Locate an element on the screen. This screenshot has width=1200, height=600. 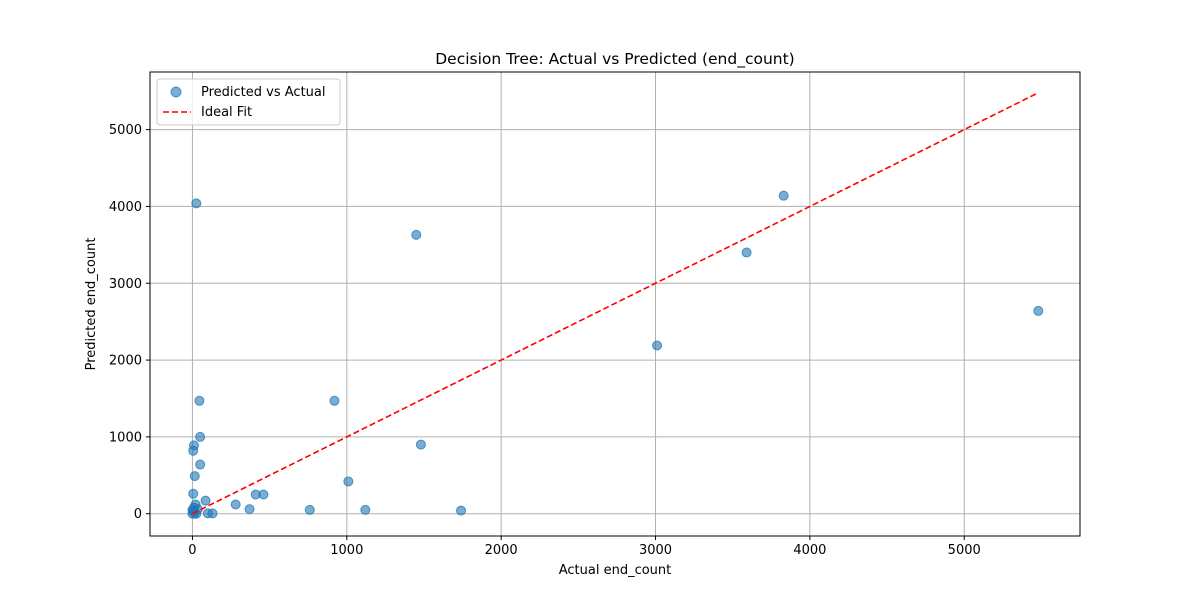
x-tick-label: 1000 is located at coordinates (346, 550).